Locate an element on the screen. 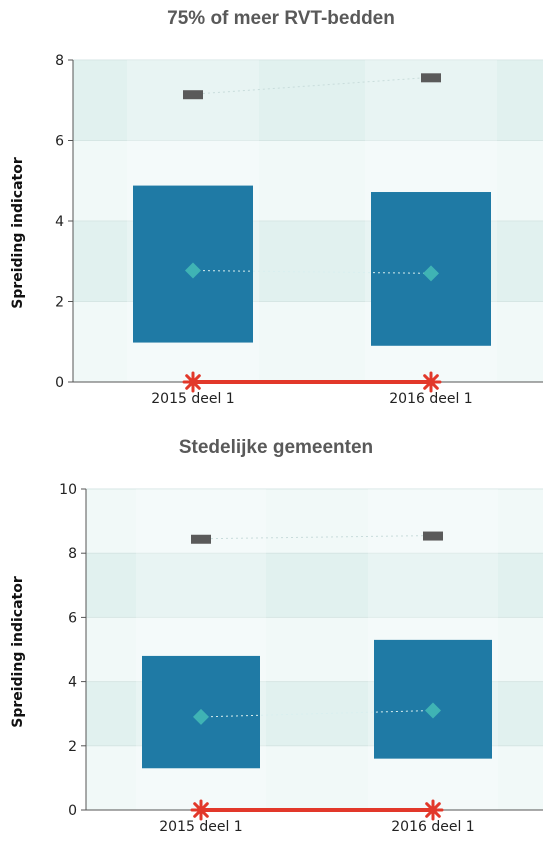 The width and height of the screenshot is (543, 845). y-tick-label: 10 is located at coordinates (68, 490).